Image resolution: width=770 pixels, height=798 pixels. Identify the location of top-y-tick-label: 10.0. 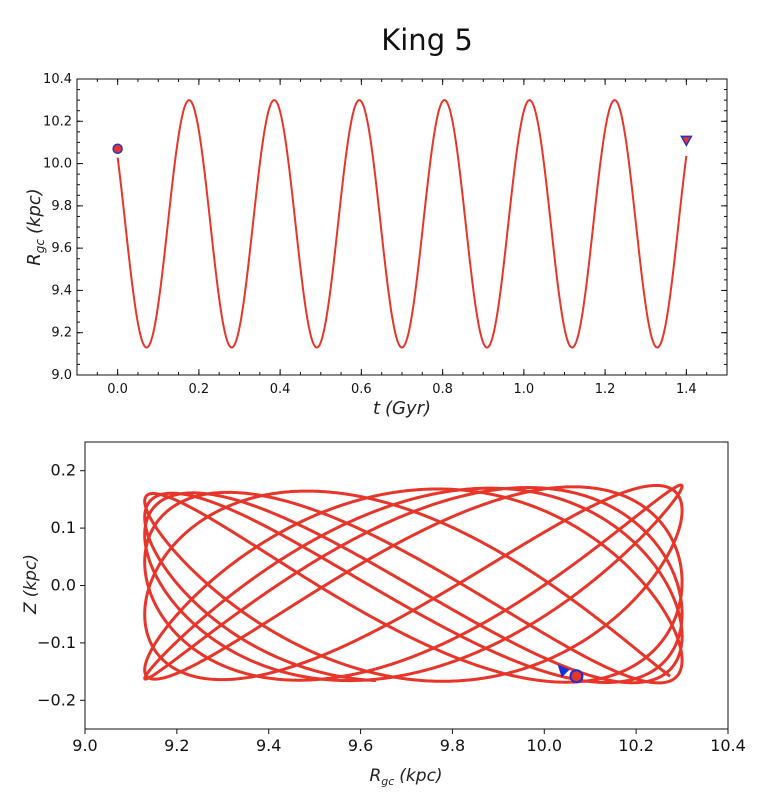
(57, 164).